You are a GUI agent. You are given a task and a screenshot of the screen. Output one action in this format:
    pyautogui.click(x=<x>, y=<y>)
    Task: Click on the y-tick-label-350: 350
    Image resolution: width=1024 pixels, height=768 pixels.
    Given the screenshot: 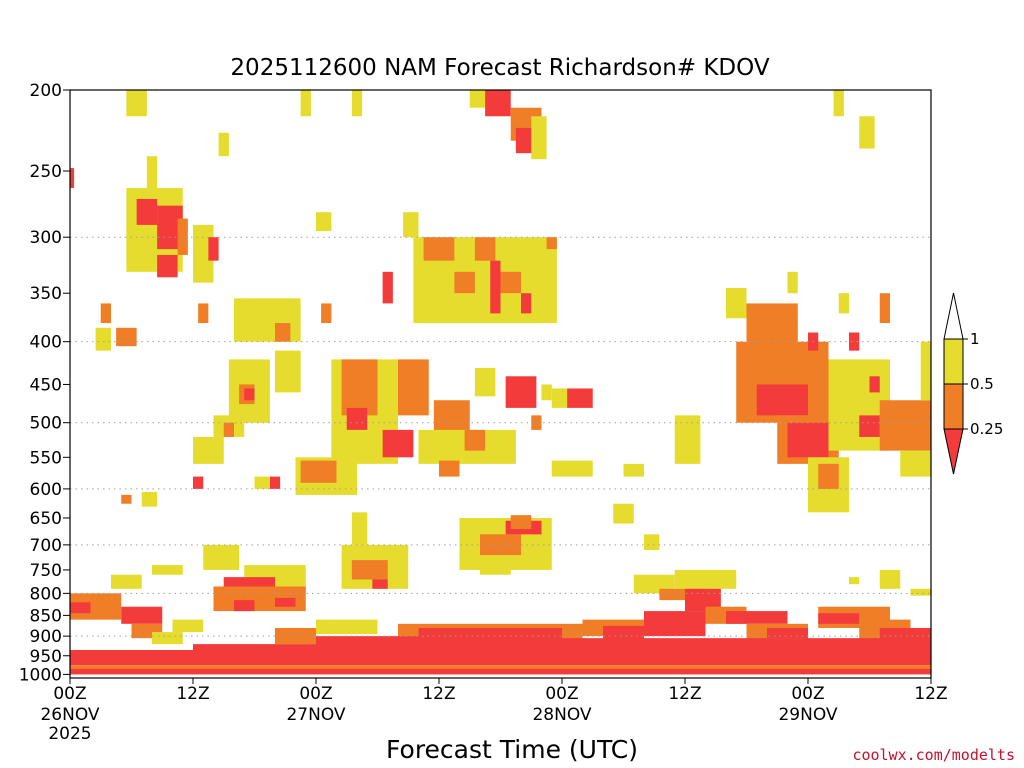 What is the action you would take?
    pyautogui.click(x=46, y=294)
    